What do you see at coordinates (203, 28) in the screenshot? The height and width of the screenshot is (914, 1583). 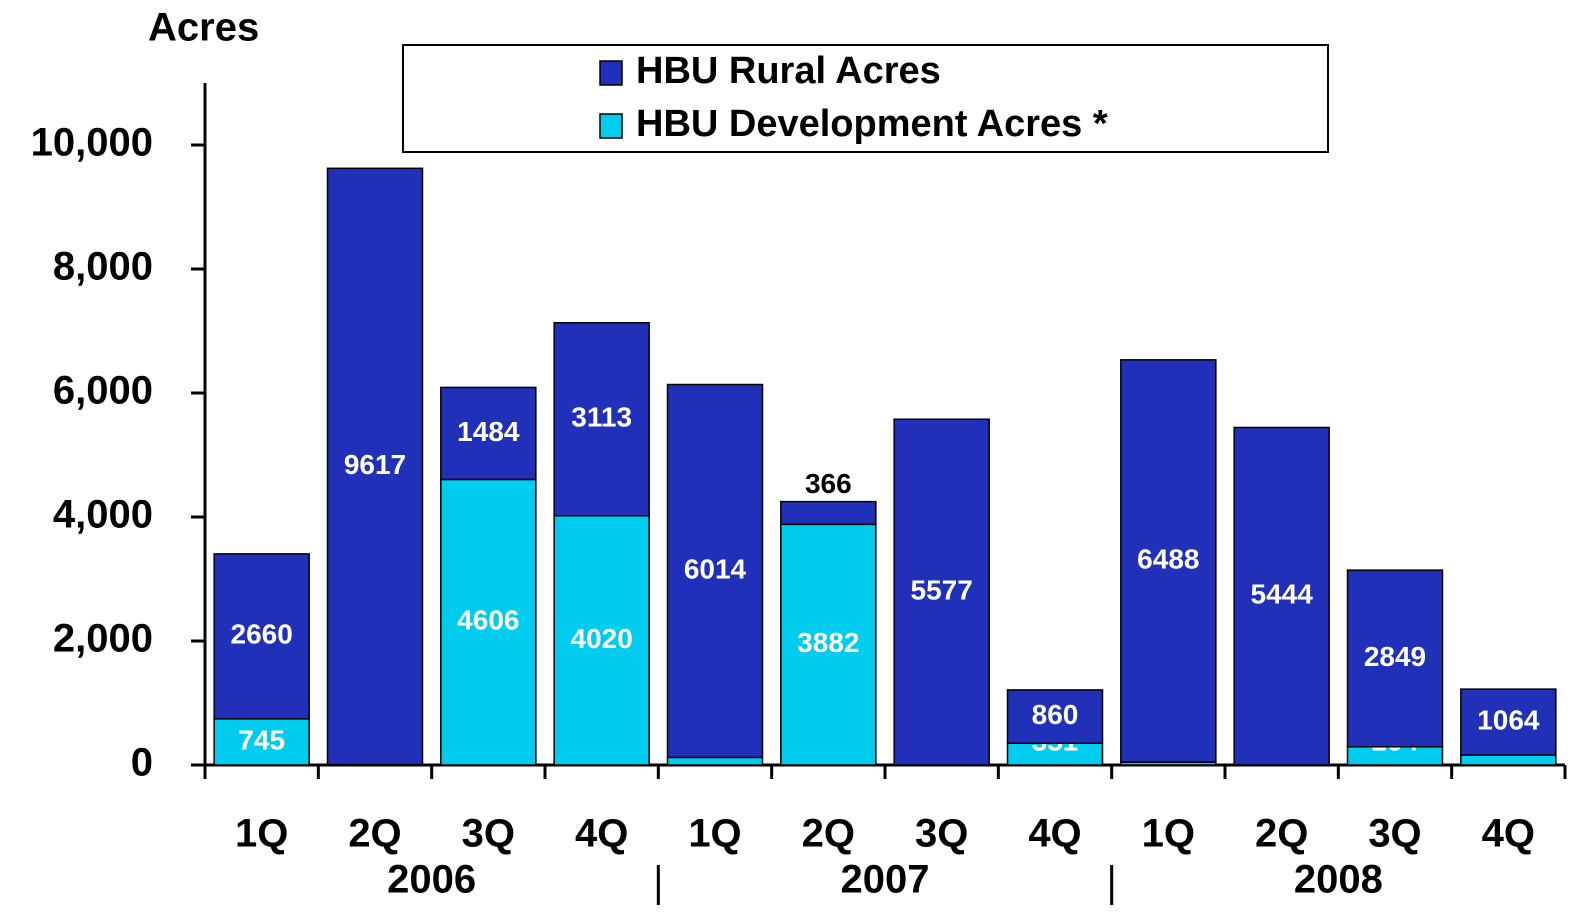 I see `y-axis-label: Acres` at bounding box center [203, 28].